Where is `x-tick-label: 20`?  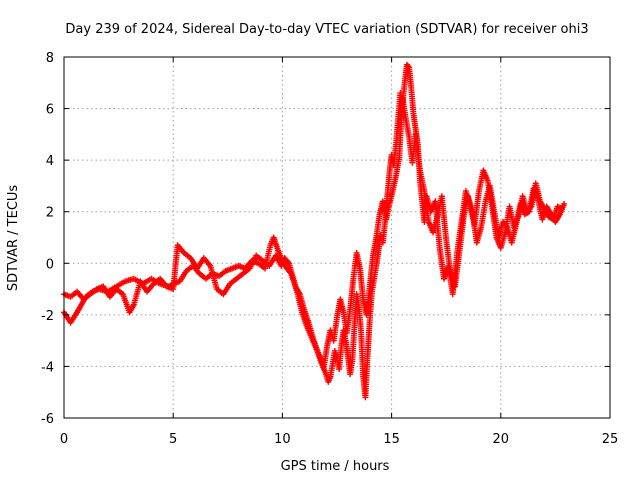
x-tick-label: 20 is located at coordinates (501, 439).